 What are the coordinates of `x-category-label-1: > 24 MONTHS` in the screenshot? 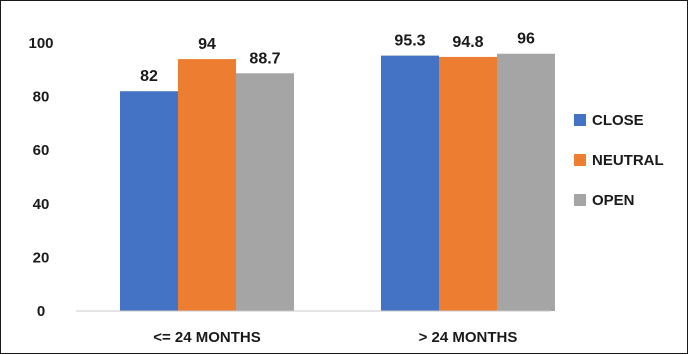 It's located at (468, 337).